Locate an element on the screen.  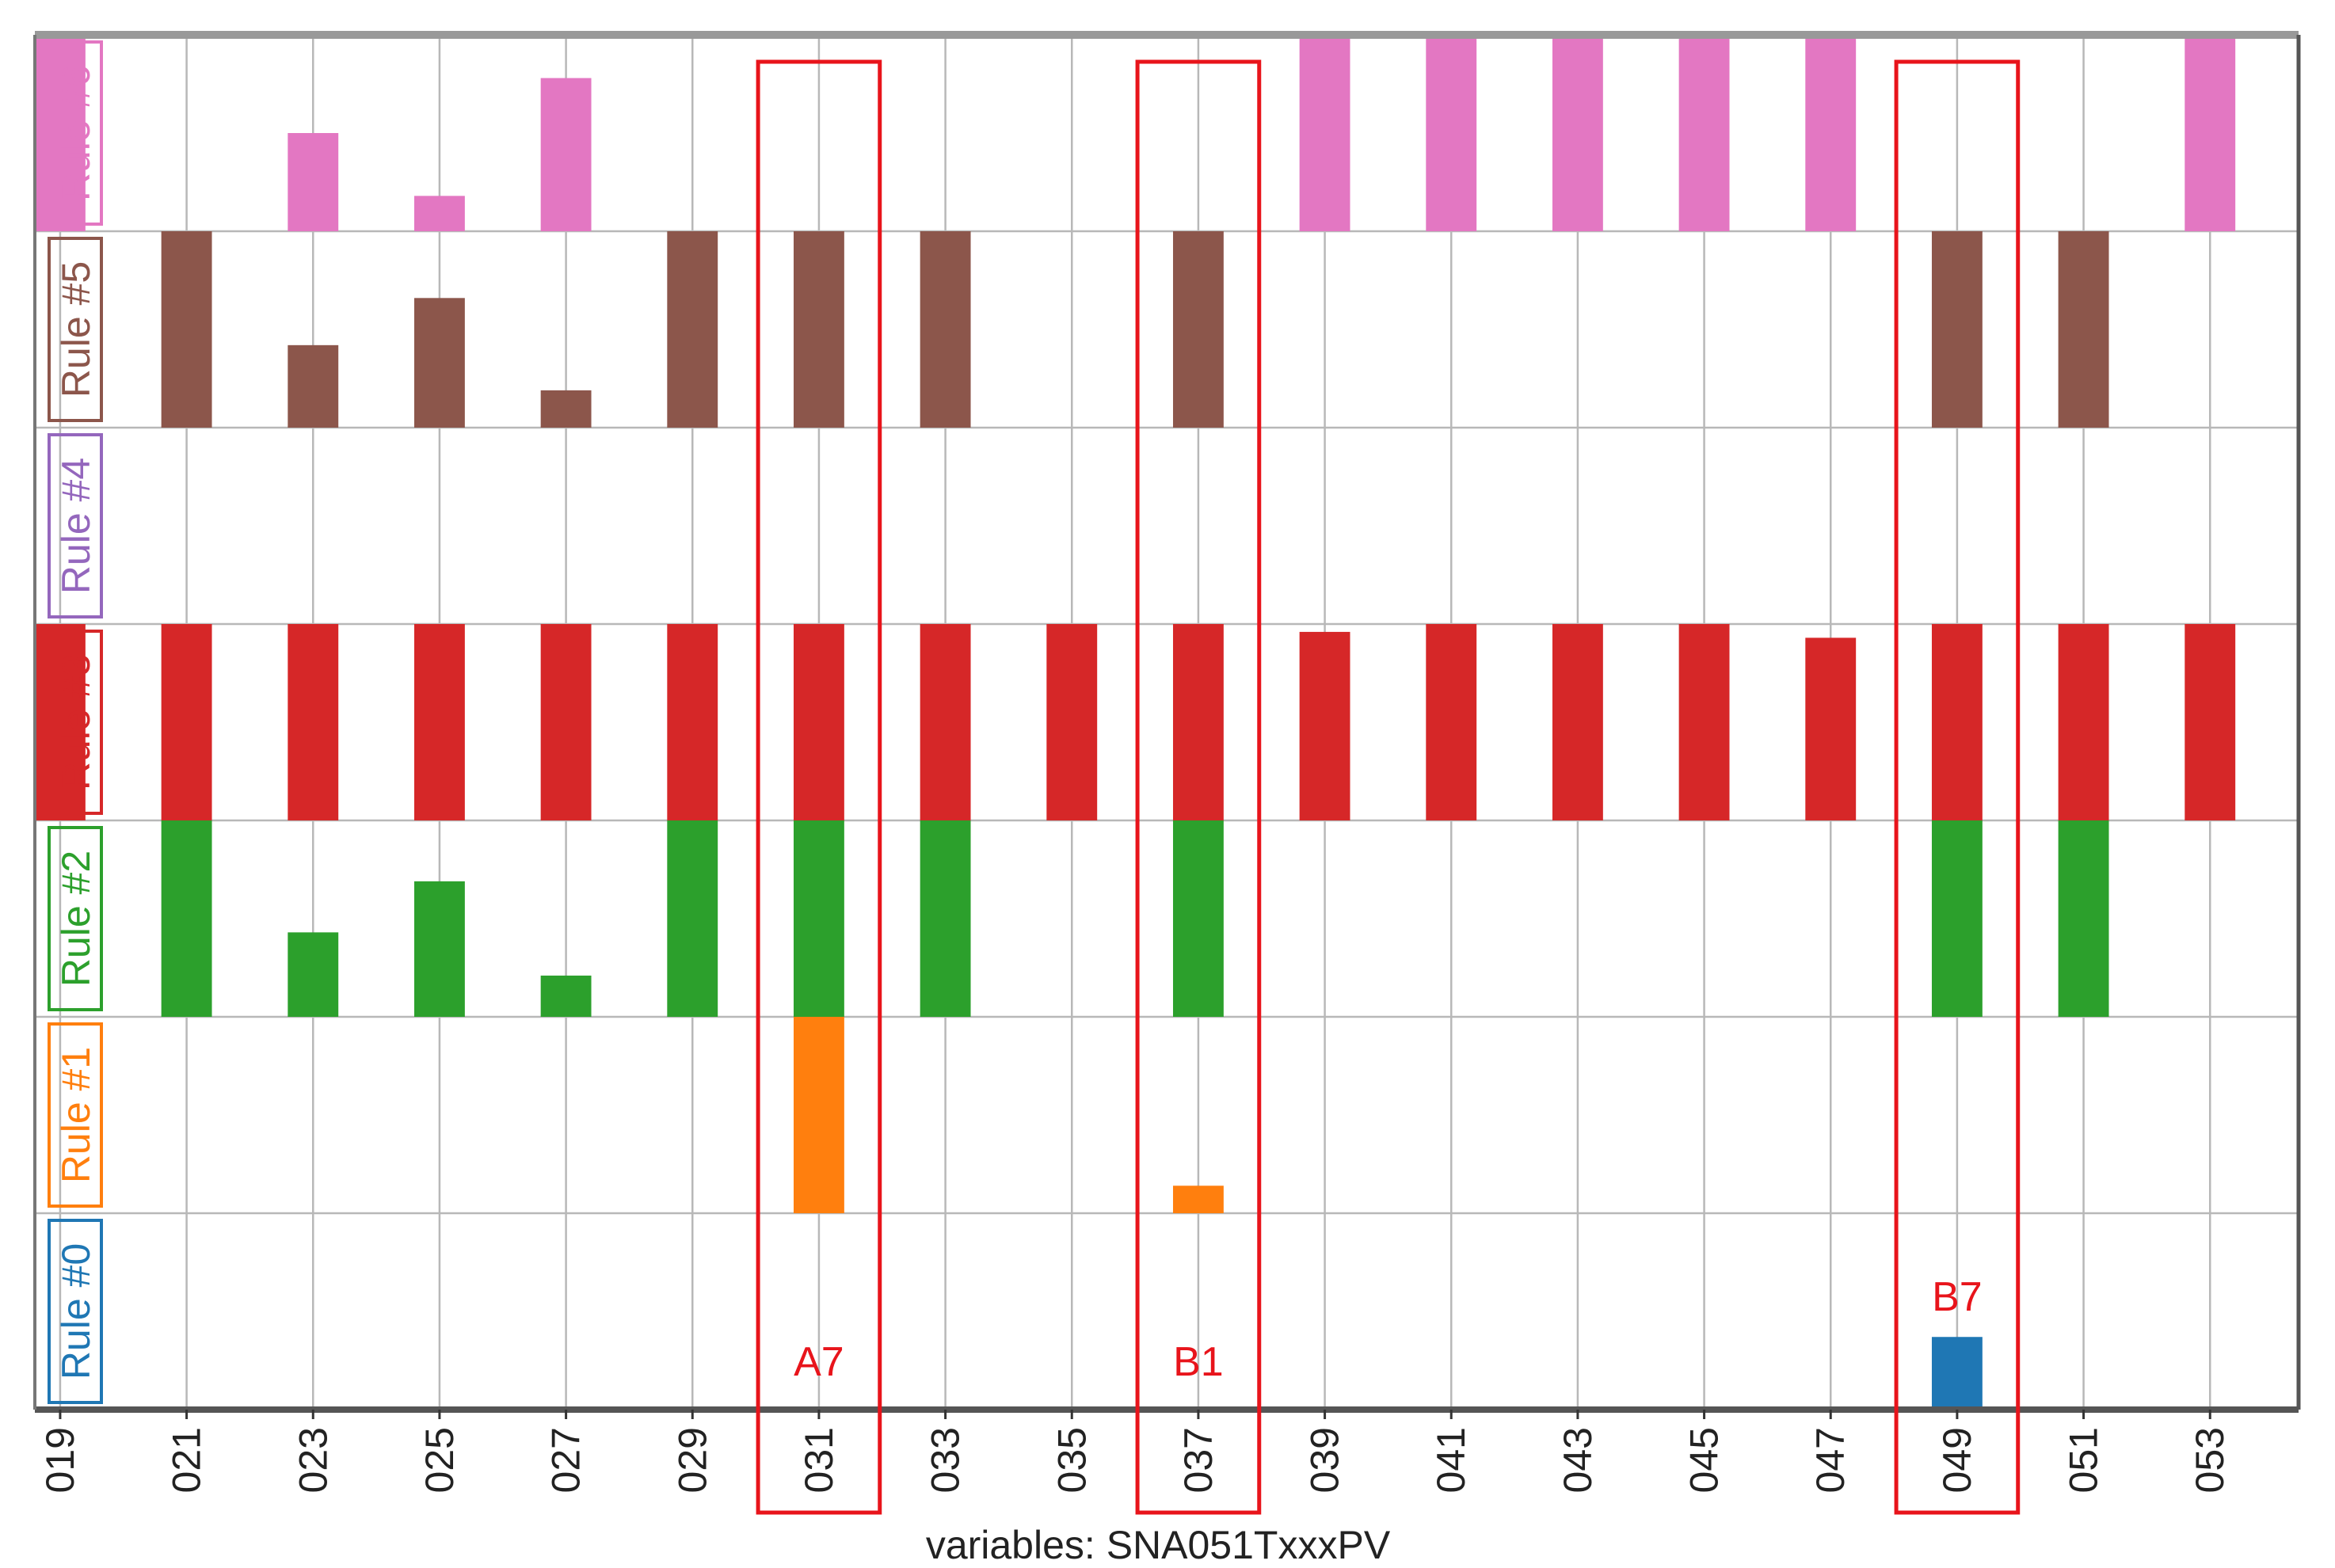
row-label-text-rule-2: Rule #2 is located at coordinates (76, 919).